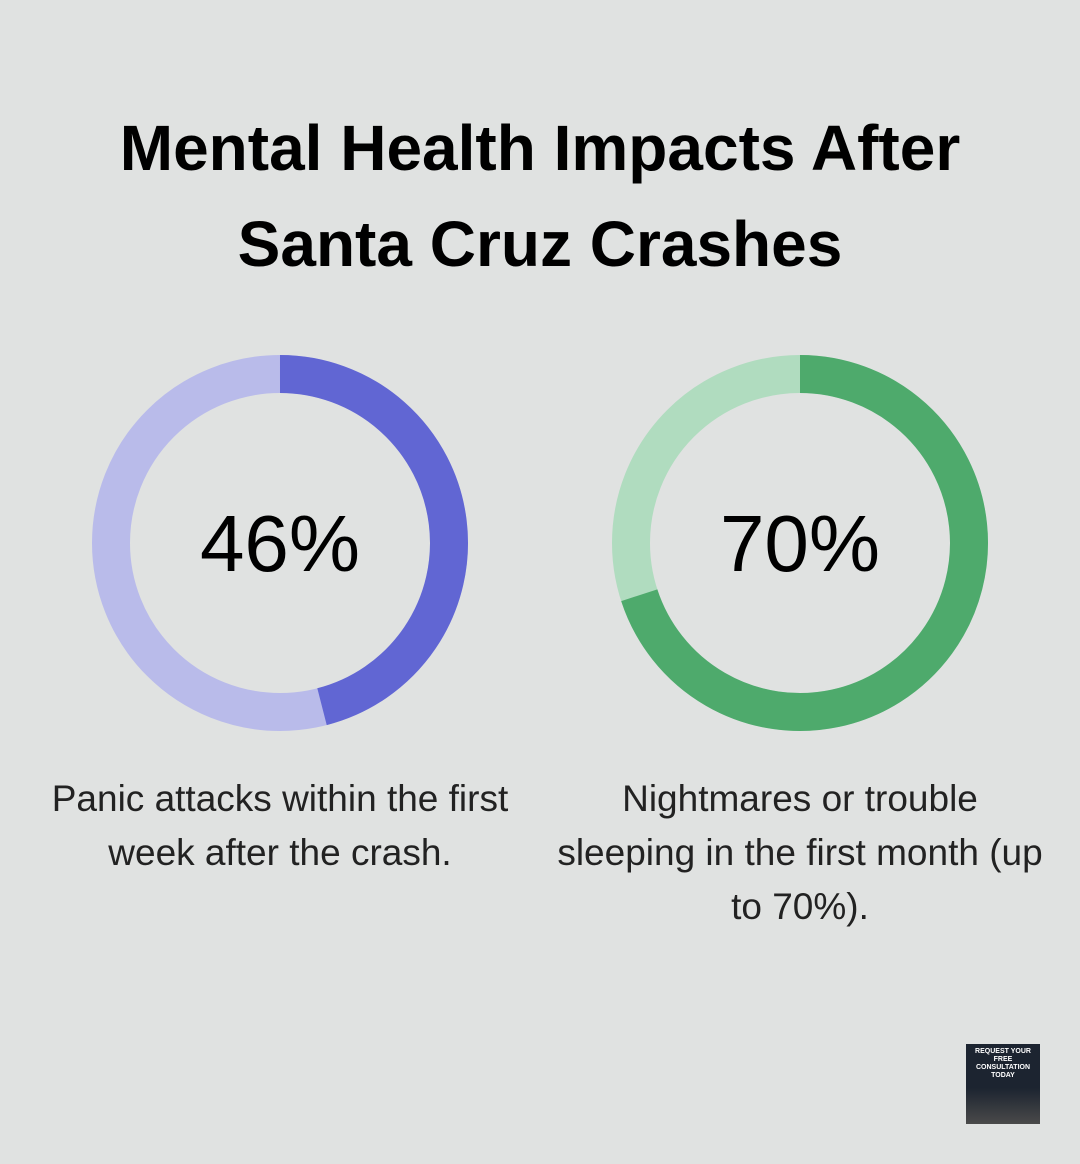  What do you see at coordinates (280, 543) in the screenshot?
I see `value-label: 46%` at bounding box center [280, 543].